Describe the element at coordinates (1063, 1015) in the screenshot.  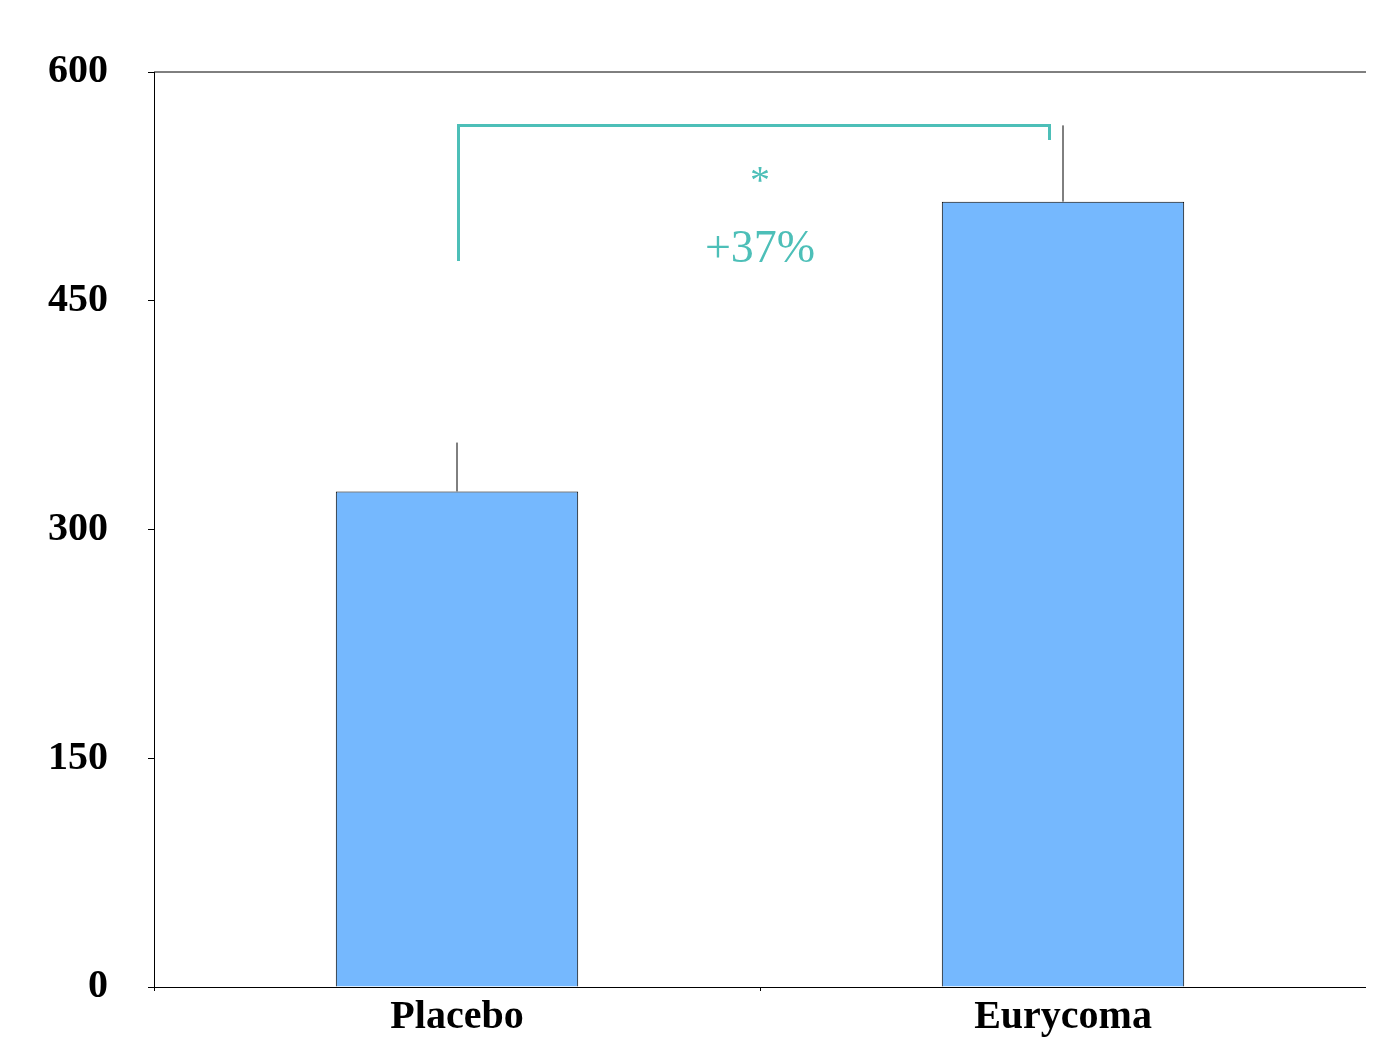
I see `x-tick-label: Eurycoma` at that location.